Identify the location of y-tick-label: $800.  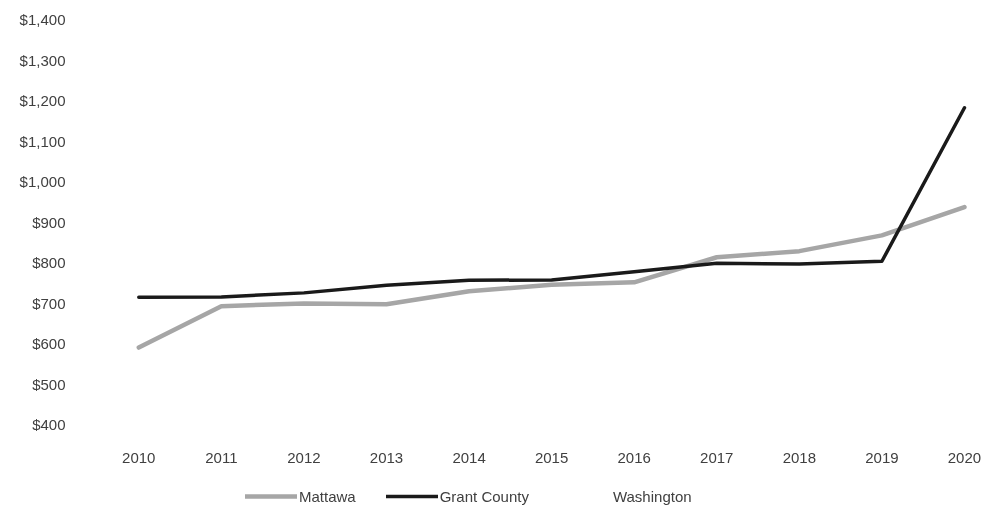
(49, 262).